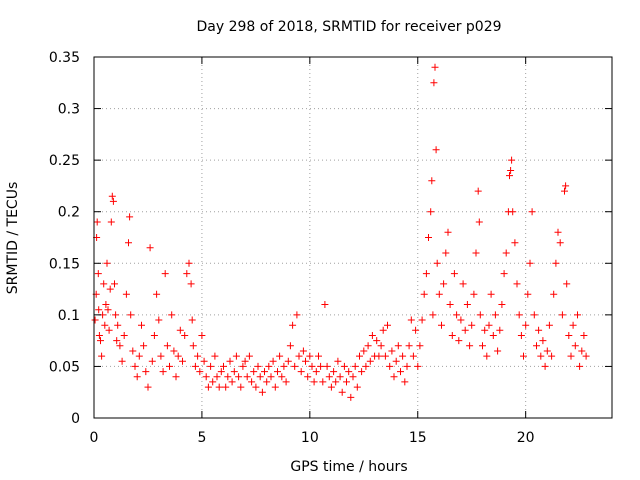 The height and width of the screenshot is (480, 640). What do you see at coordinates (75, 419) in the screenshot?
I see `y-tick-label: 0` at bounding box center [75, 419].